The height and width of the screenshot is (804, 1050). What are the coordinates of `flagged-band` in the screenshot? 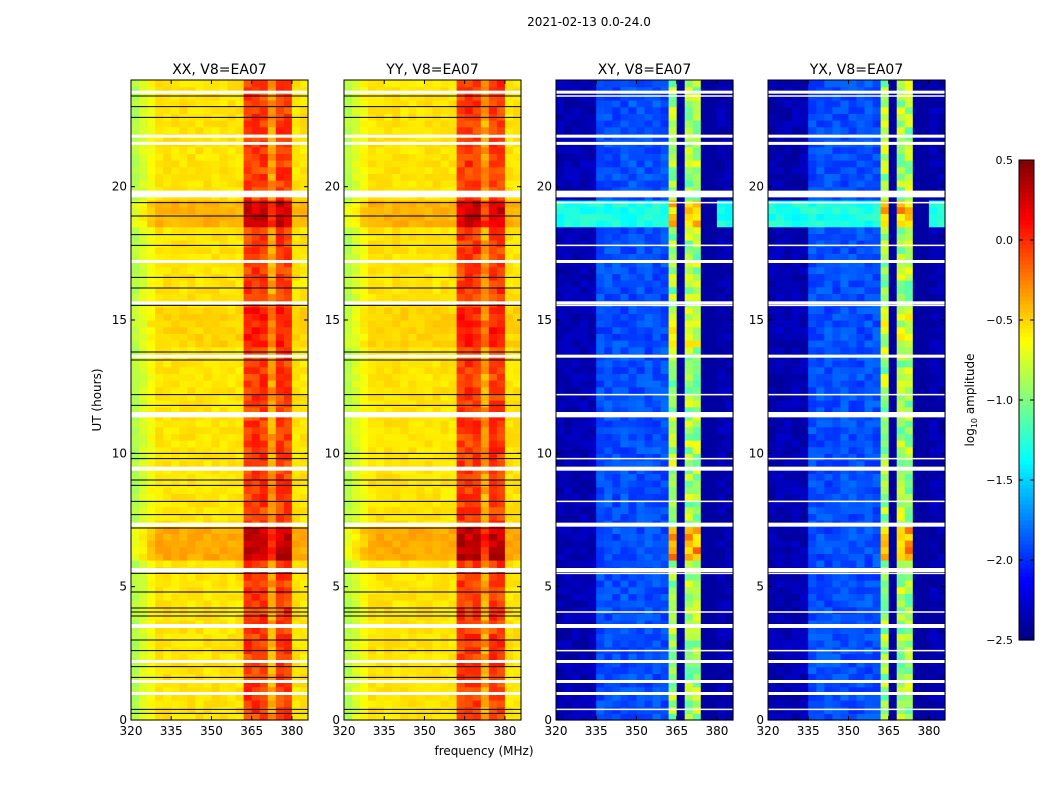 It's located at (432, 92).